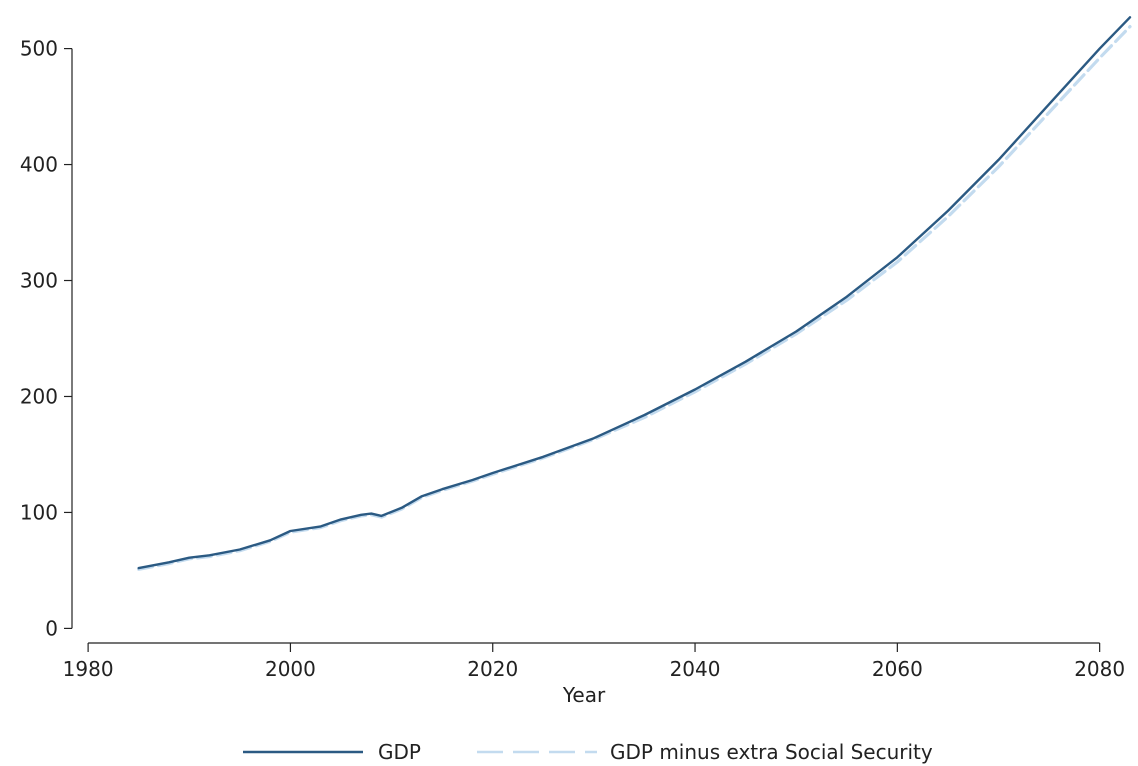 This screenshot has height=766, width=1138. Describe the element at coordinates (39, 396) in the screenshot. I see `y-tick-label: 200` at that location.